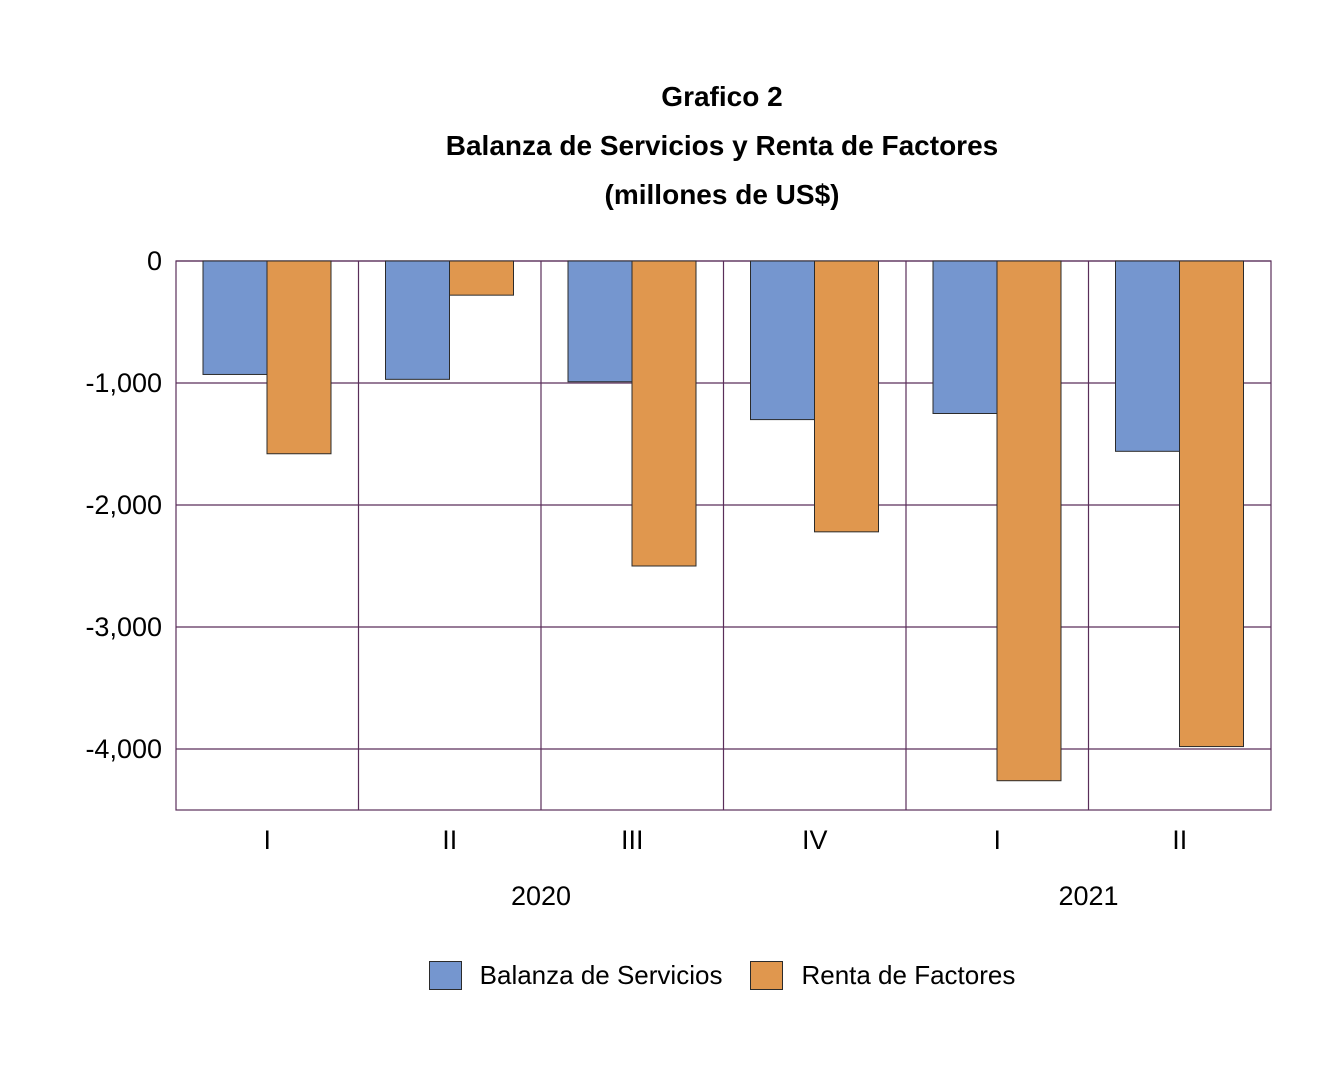  I want to click on legend-item-balanza: Balanza de Servicios, so click(575, 975).